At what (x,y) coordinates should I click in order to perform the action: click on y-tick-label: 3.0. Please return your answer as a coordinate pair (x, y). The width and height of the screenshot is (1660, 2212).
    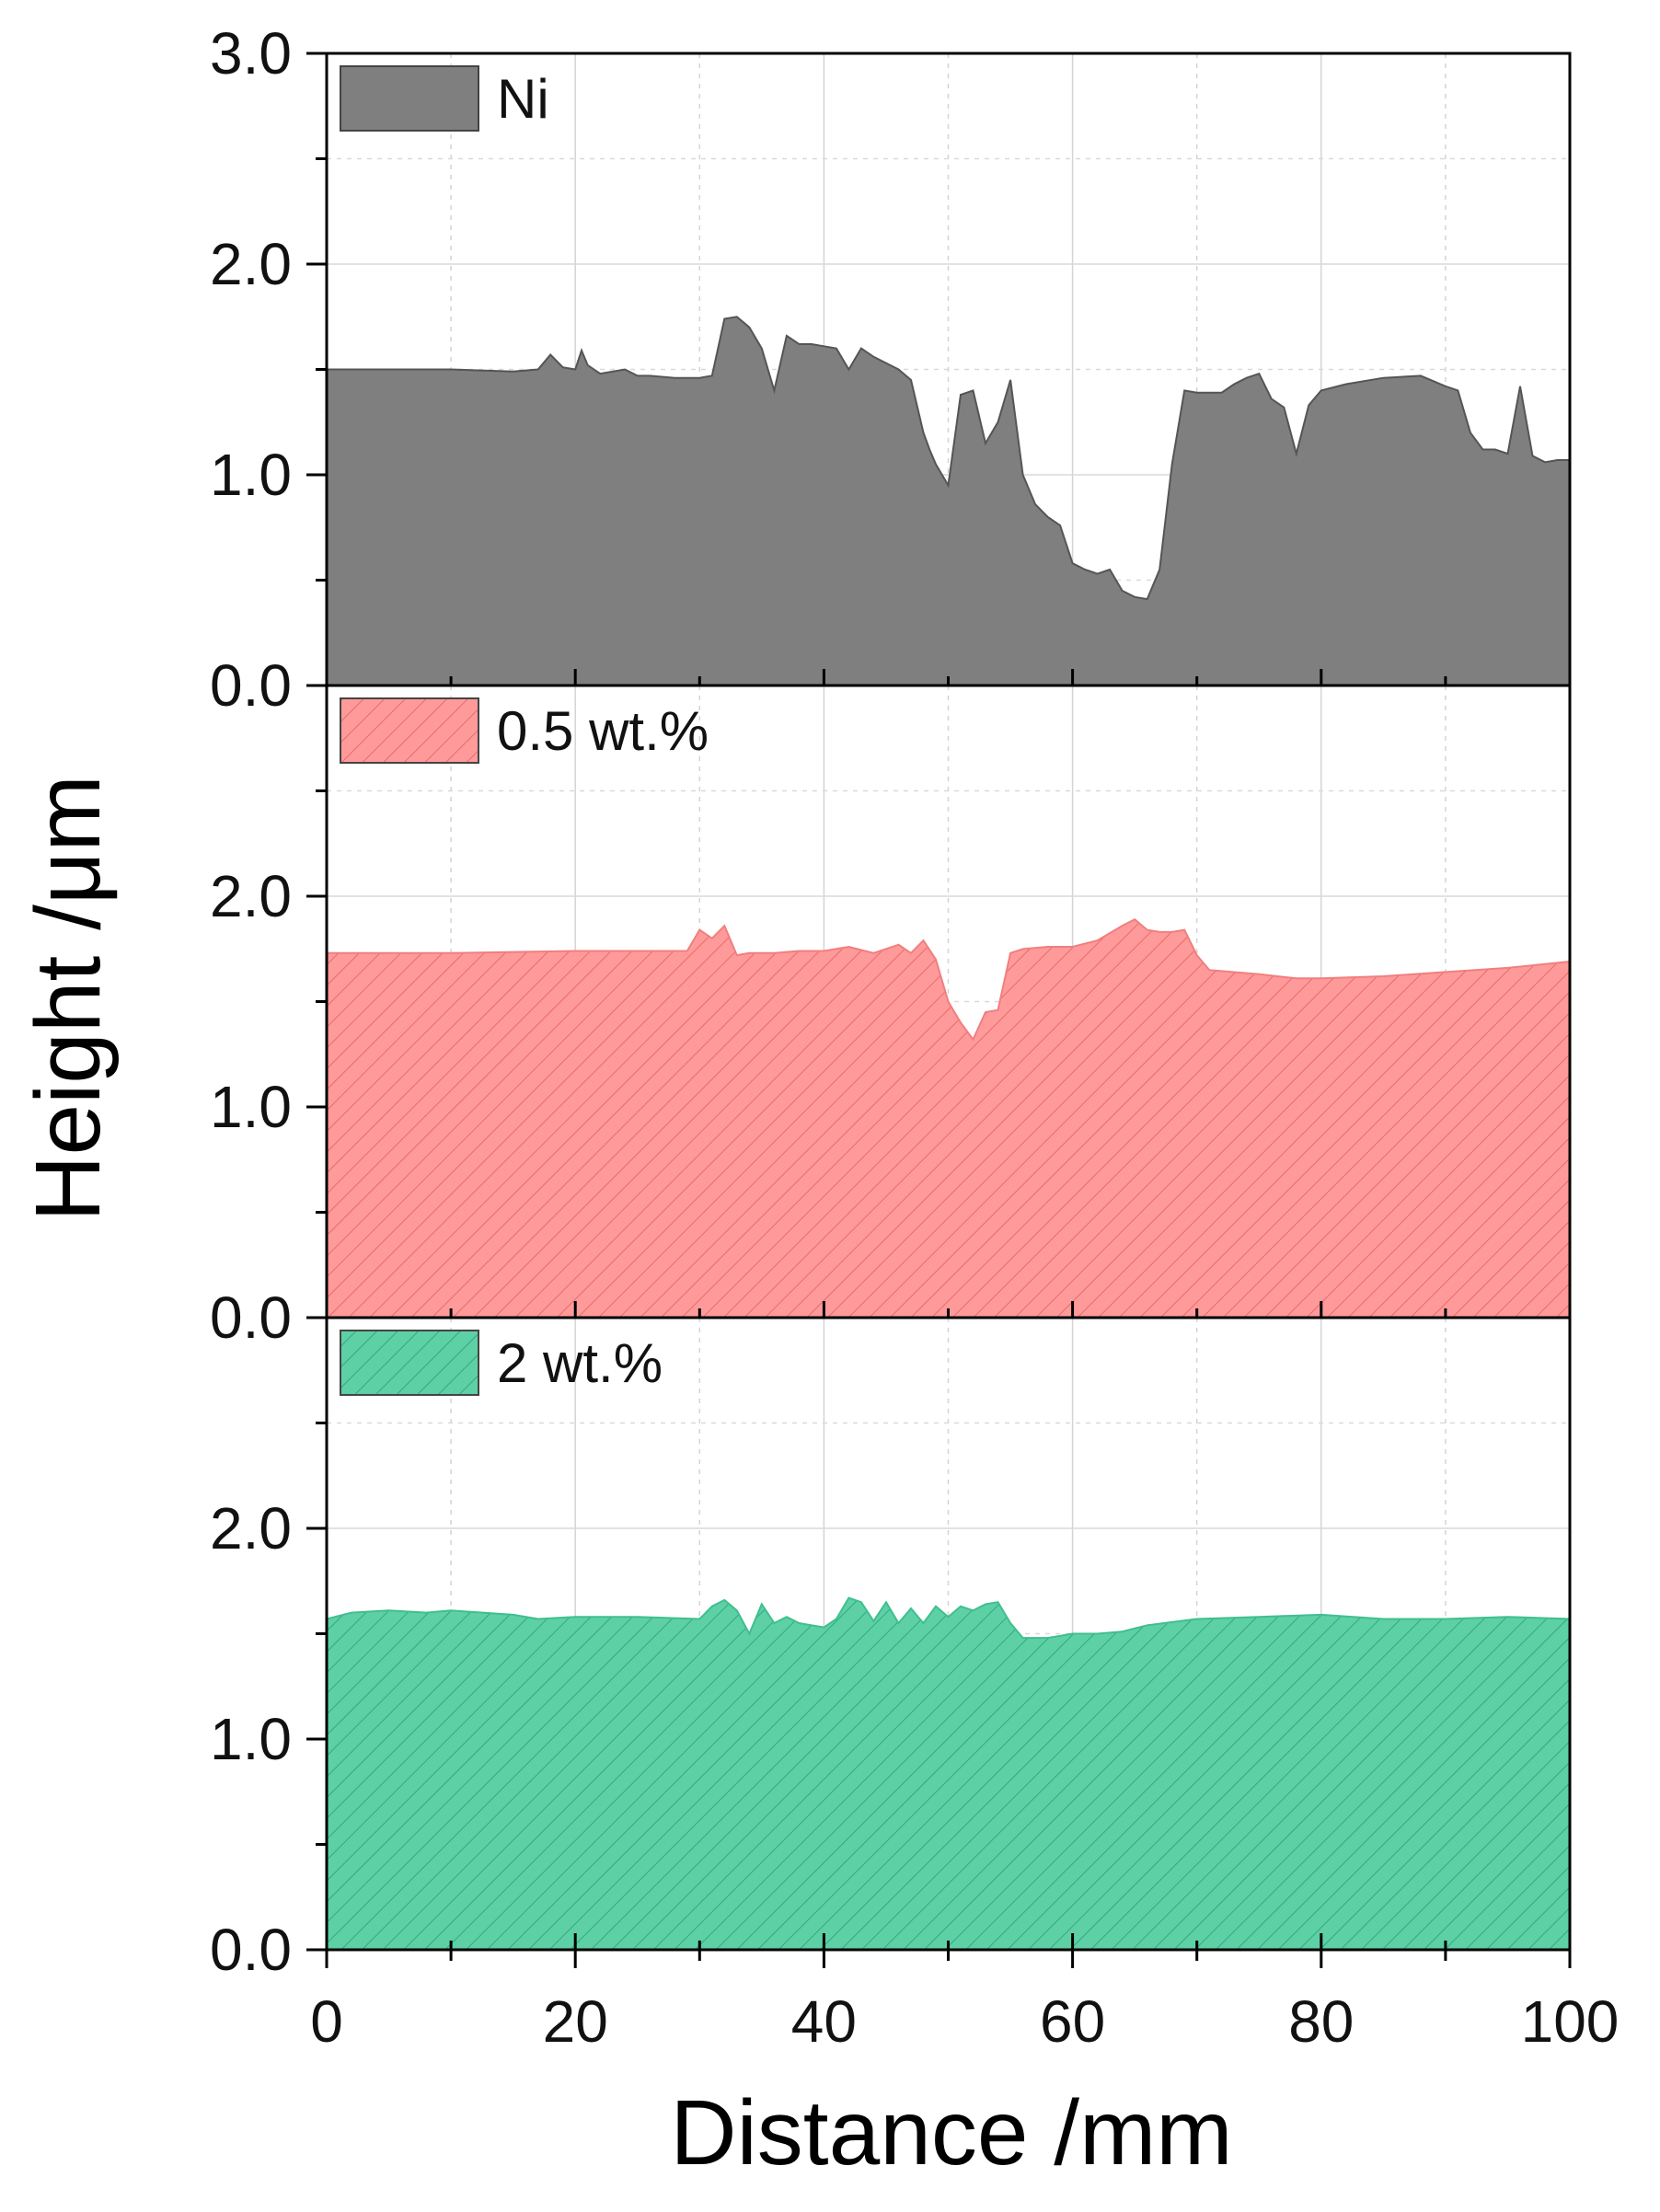
    Looking at the image, I should click on (251, 53).